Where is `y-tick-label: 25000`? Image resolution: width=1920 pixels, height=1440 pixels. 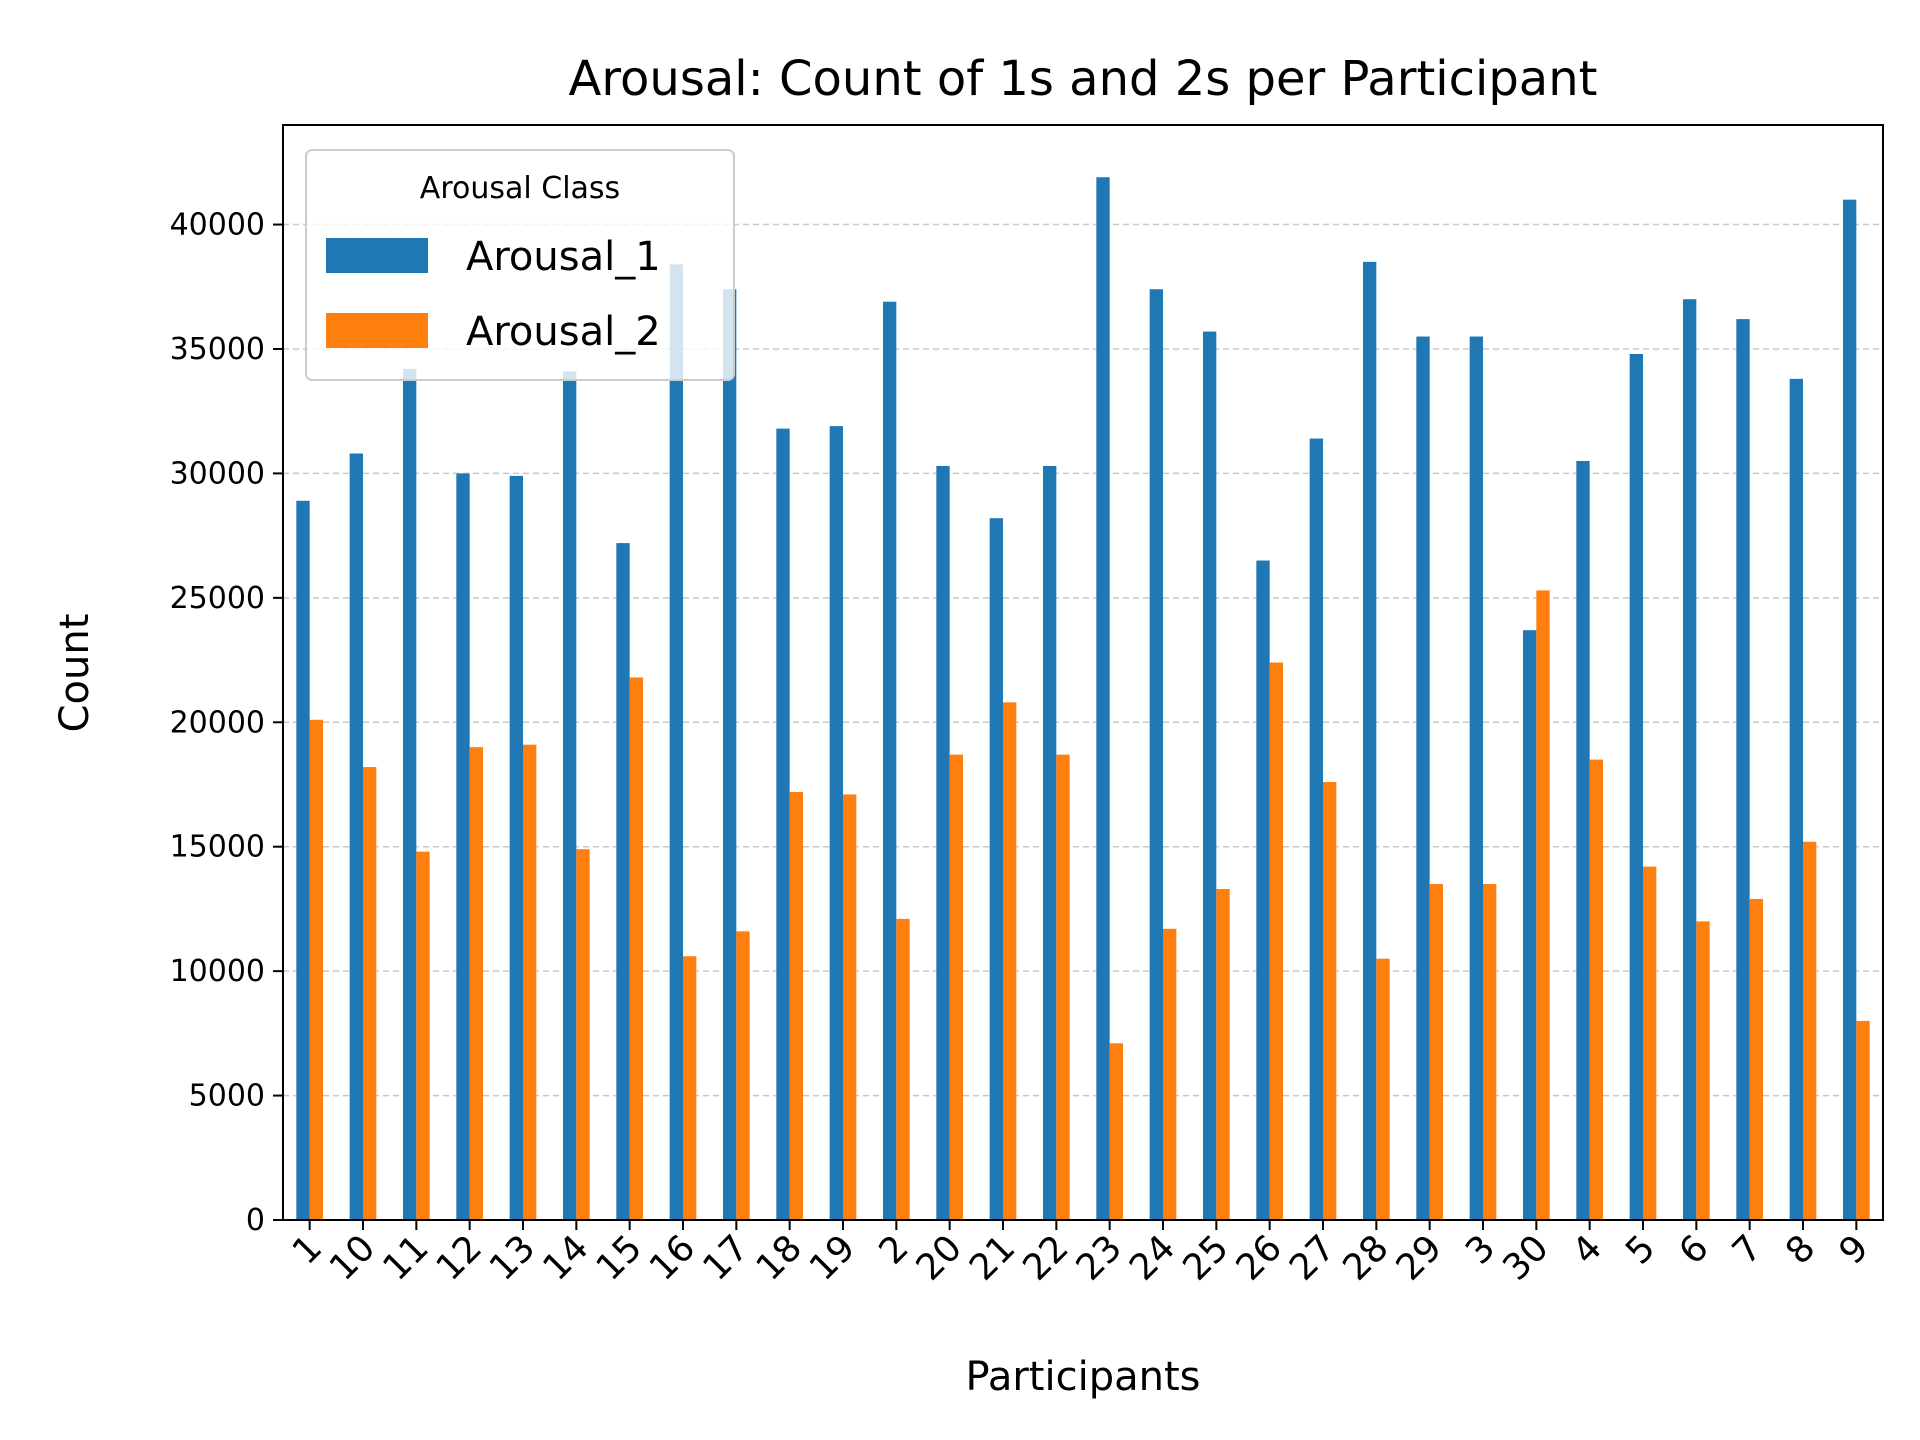 y-tick-label: 25000 is located at coordinates (217, 598).